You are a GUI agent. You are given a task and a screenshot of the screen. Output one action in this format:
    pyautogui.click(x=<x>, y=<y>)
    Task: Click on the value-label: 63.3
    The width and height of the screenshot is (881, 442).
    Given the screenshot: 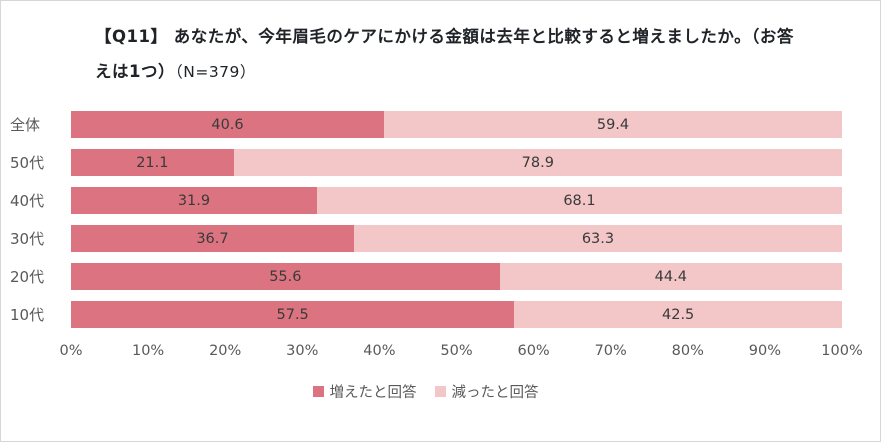 What is the action you would take?
    pyautogui.click(x=598, y=238)
    